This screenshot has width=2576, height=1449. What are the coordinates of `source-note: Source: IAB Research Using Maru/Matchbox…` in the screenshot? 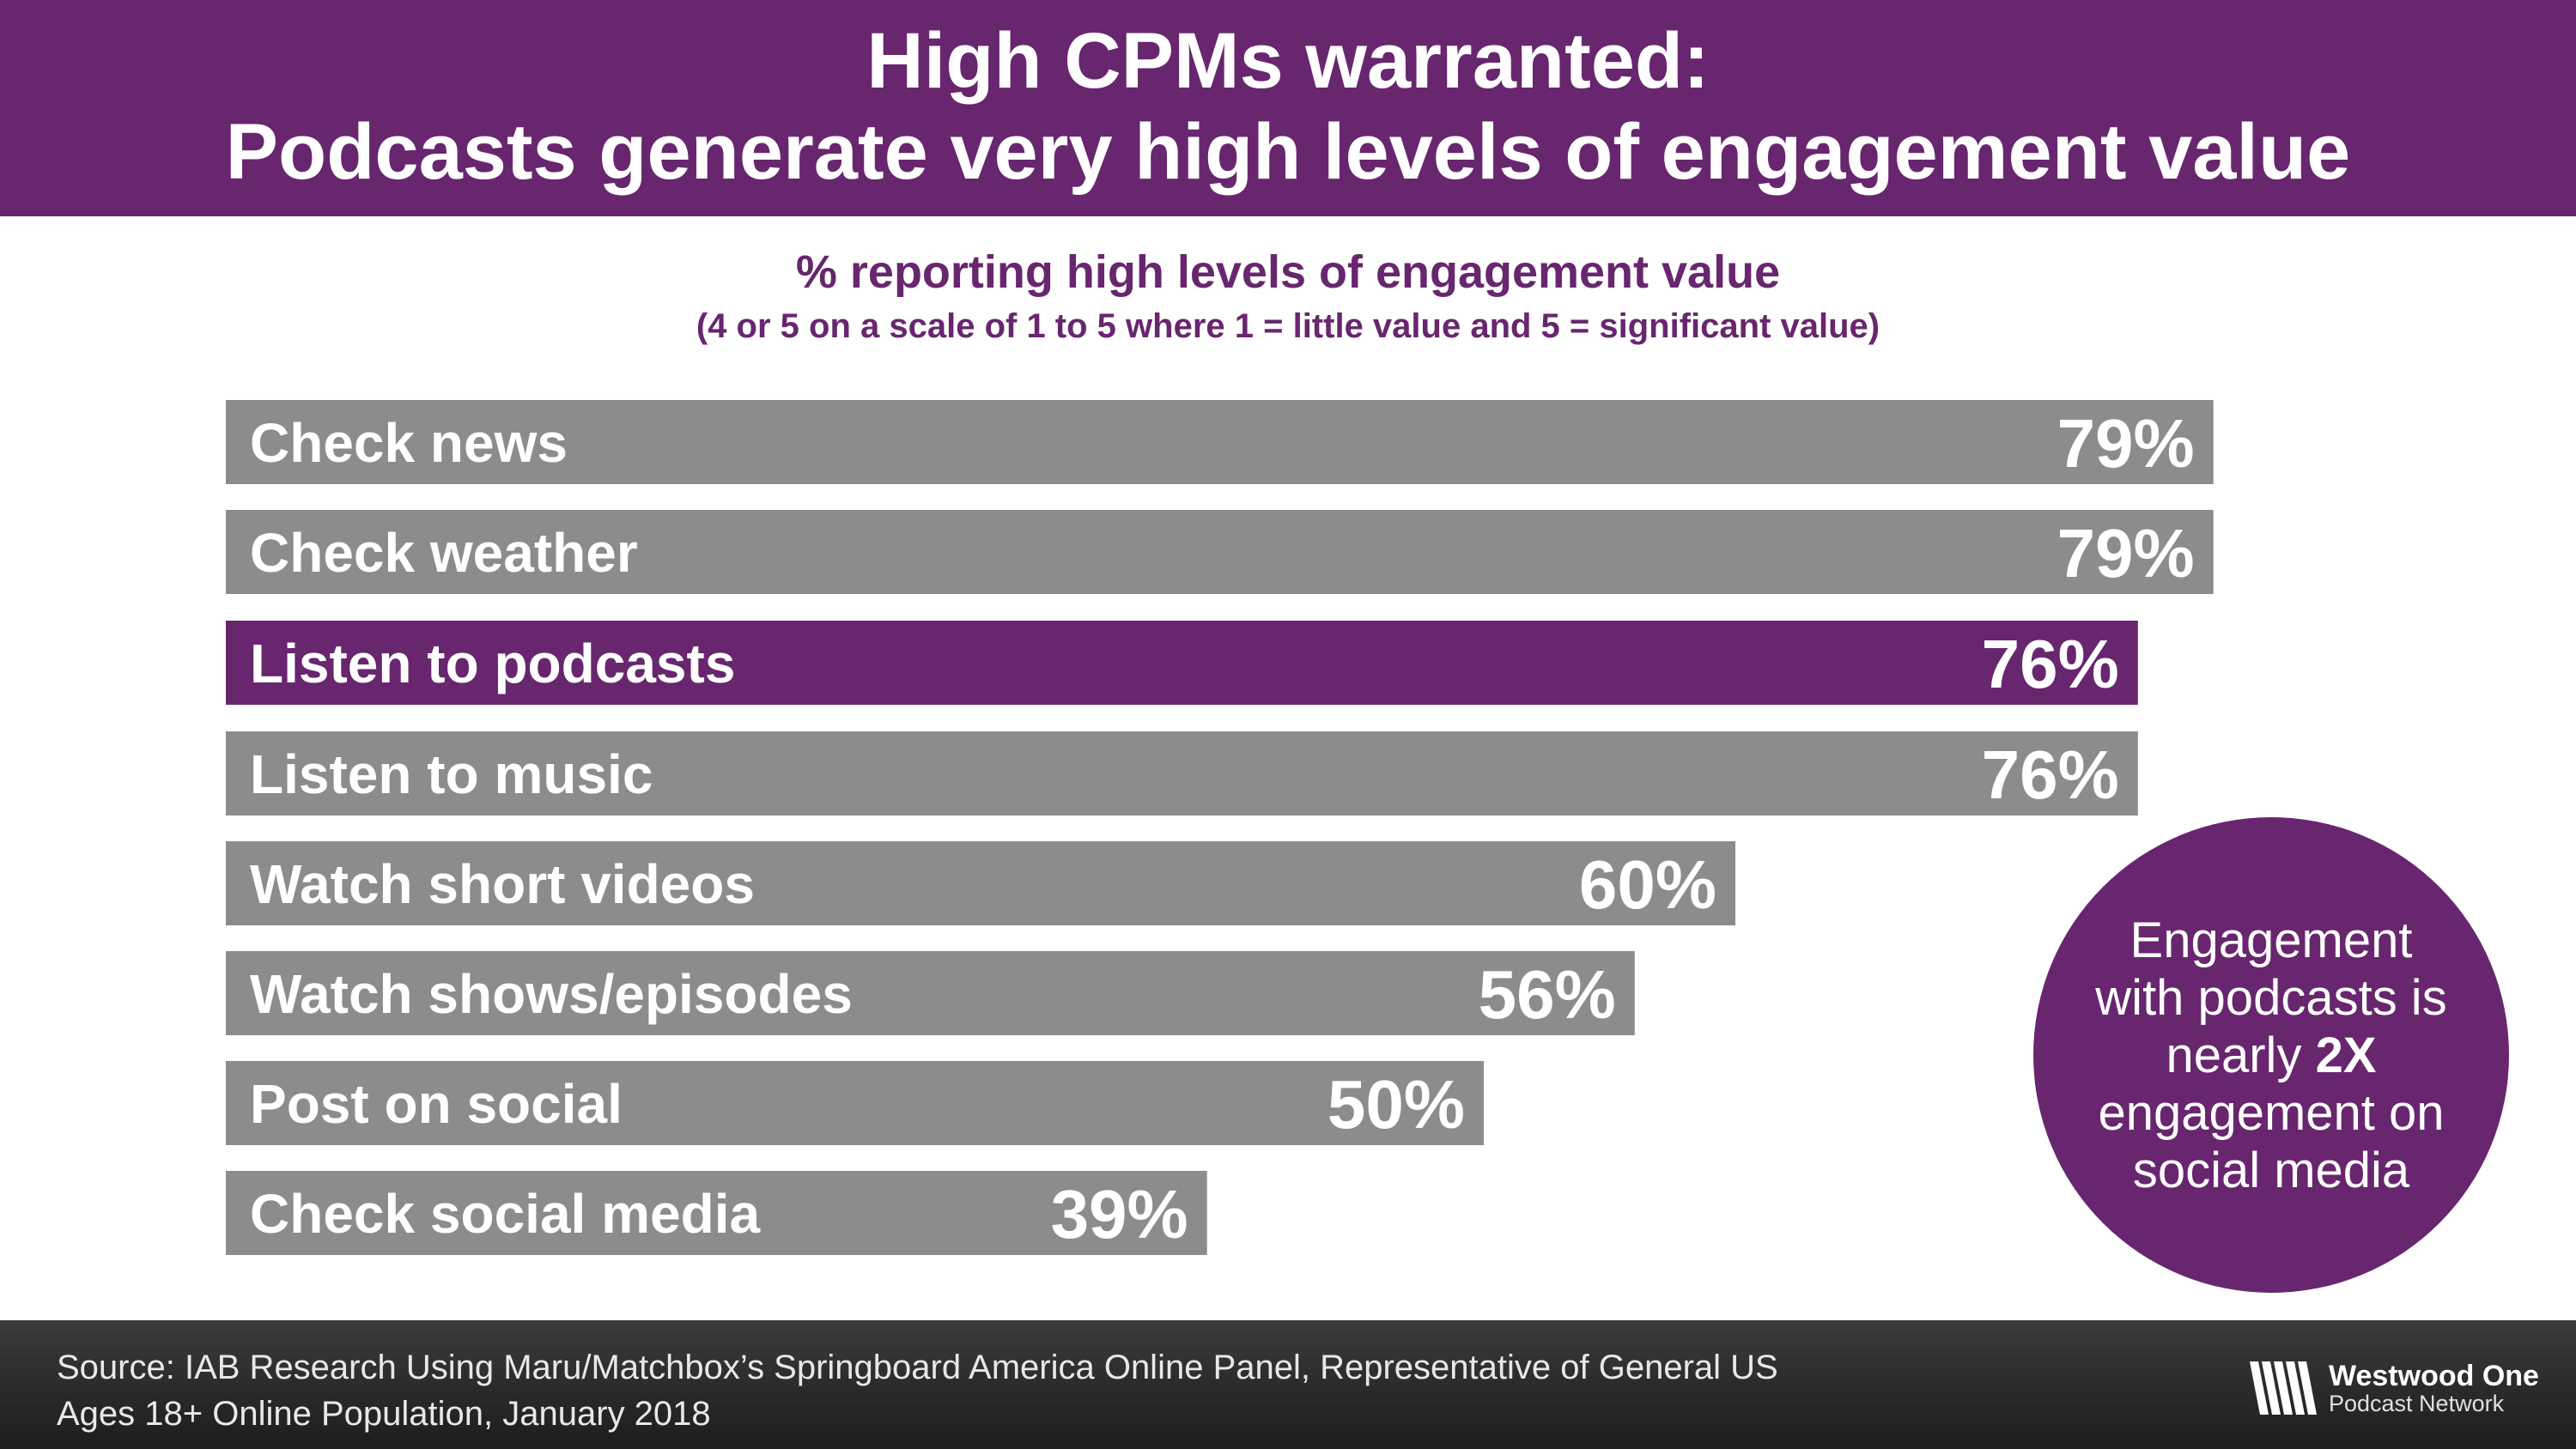 It's located at (918, 1390).